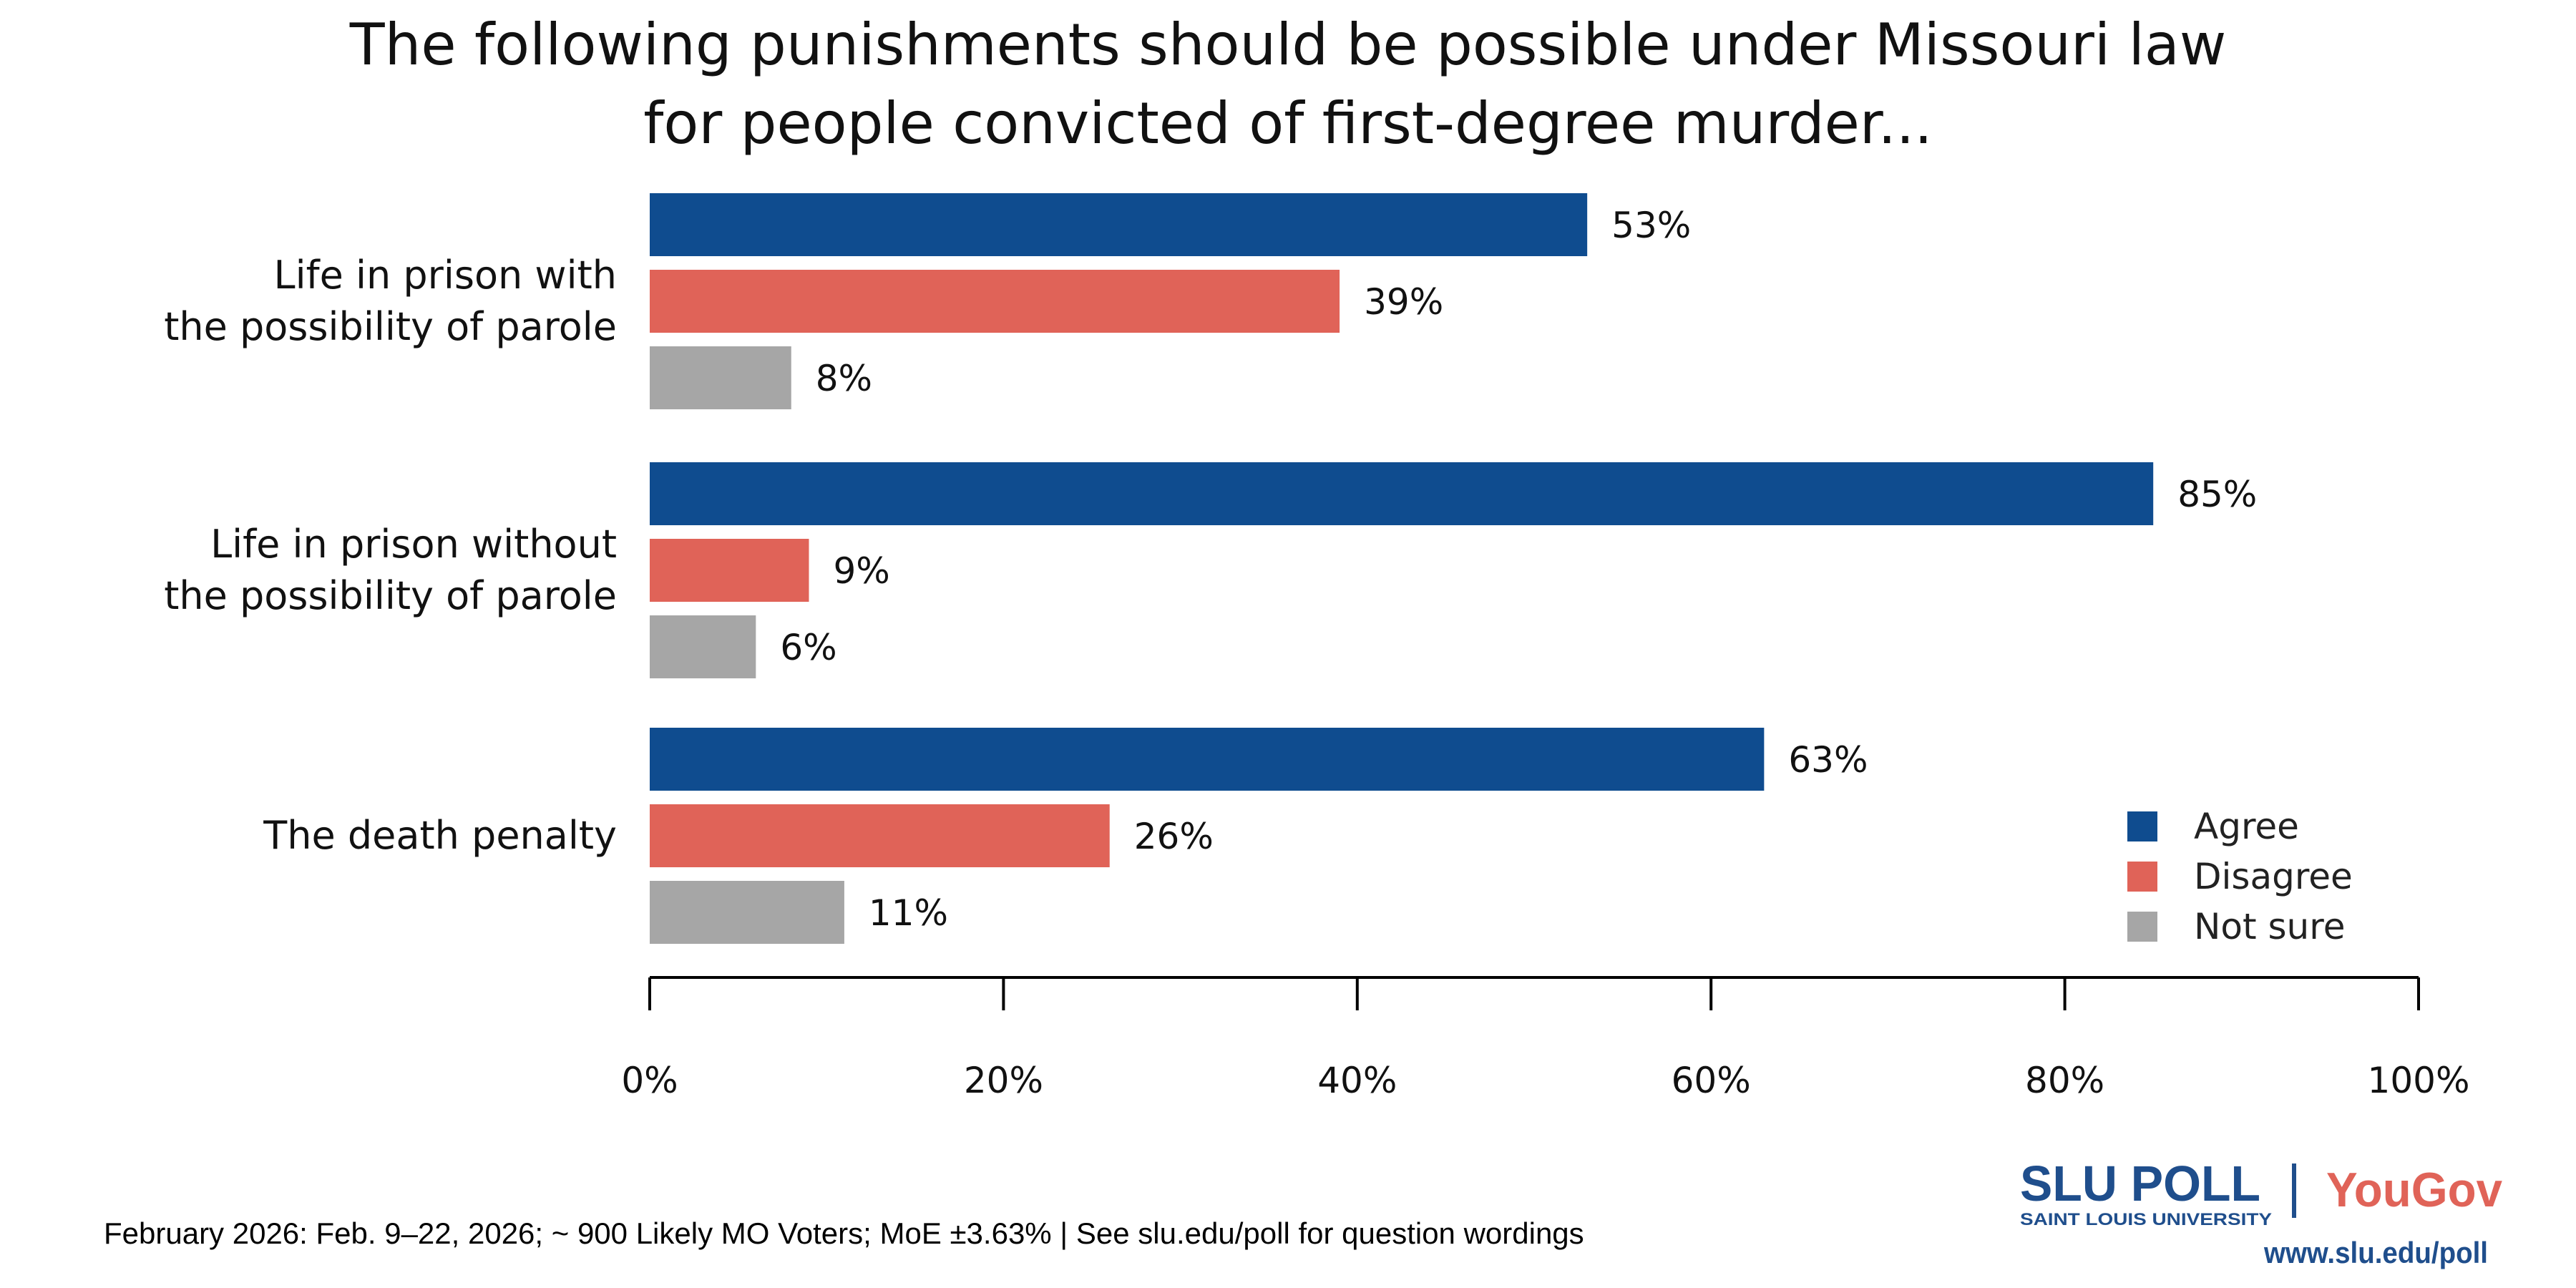 The image size is (2576, 1288). I want to click on x-tick-label: 0%, so click(649, 1080).